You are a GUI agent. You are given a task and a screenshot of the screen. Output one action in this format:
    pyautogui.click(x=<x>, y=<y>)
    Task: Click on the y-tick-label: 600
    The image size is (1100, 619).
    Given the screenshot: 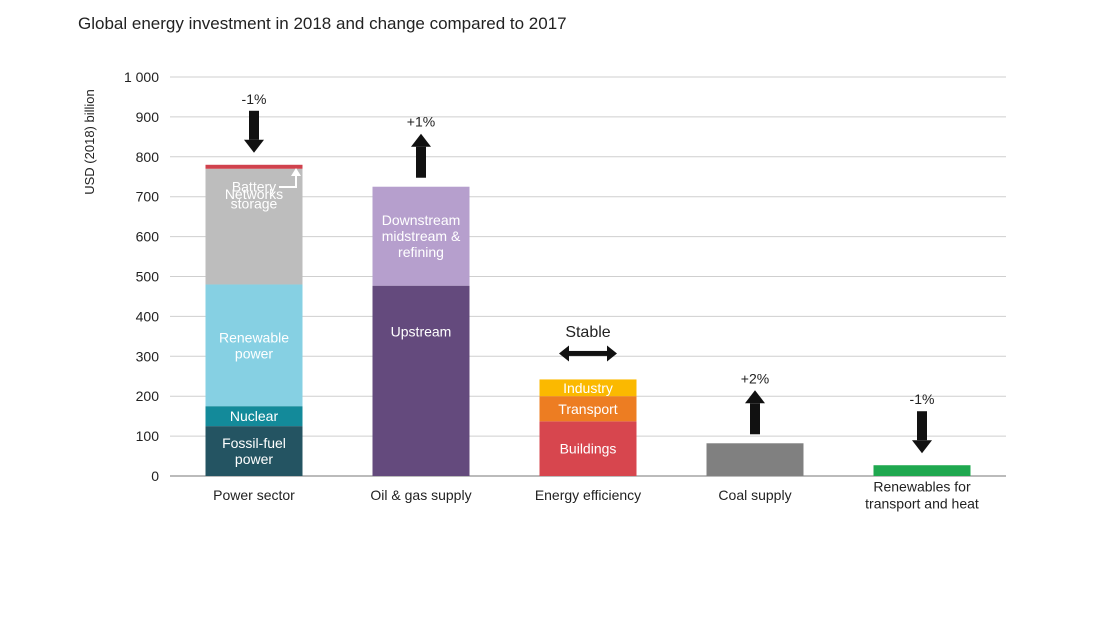 What is the action you would take?
    pyautogui.click(x=148, y=237)
    